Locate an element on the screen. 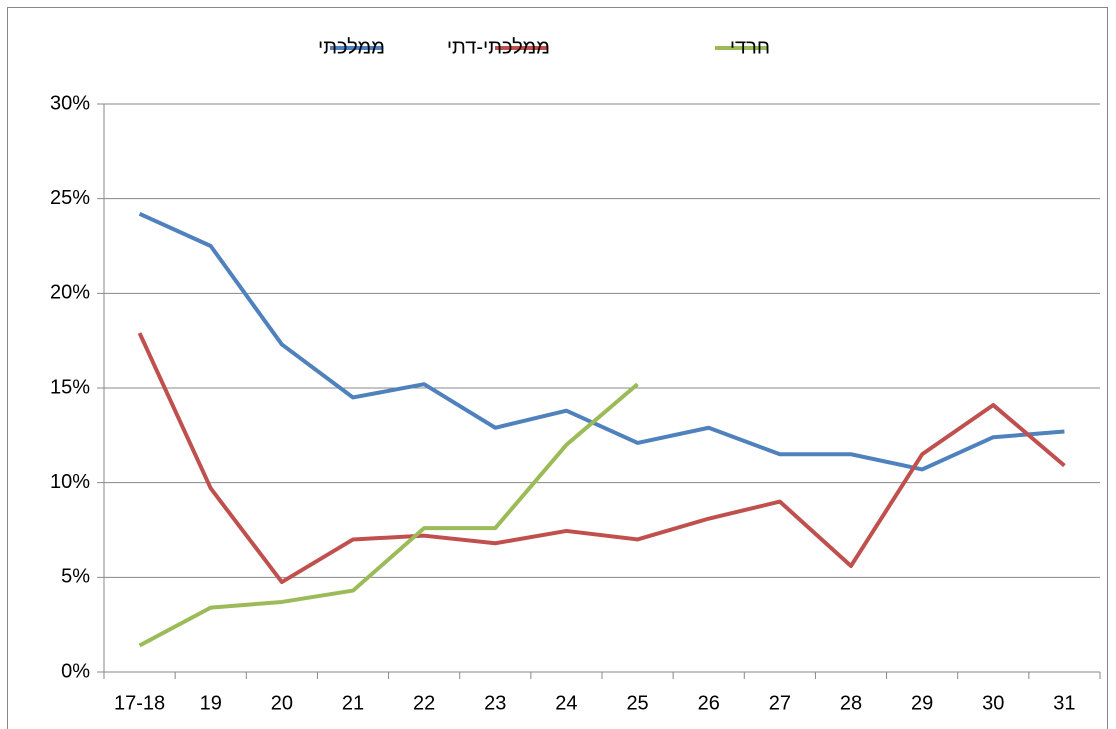 The width and height of the screenshot is (1116, 729). y-tick-label: 15% is located at coordinates (70, 387).